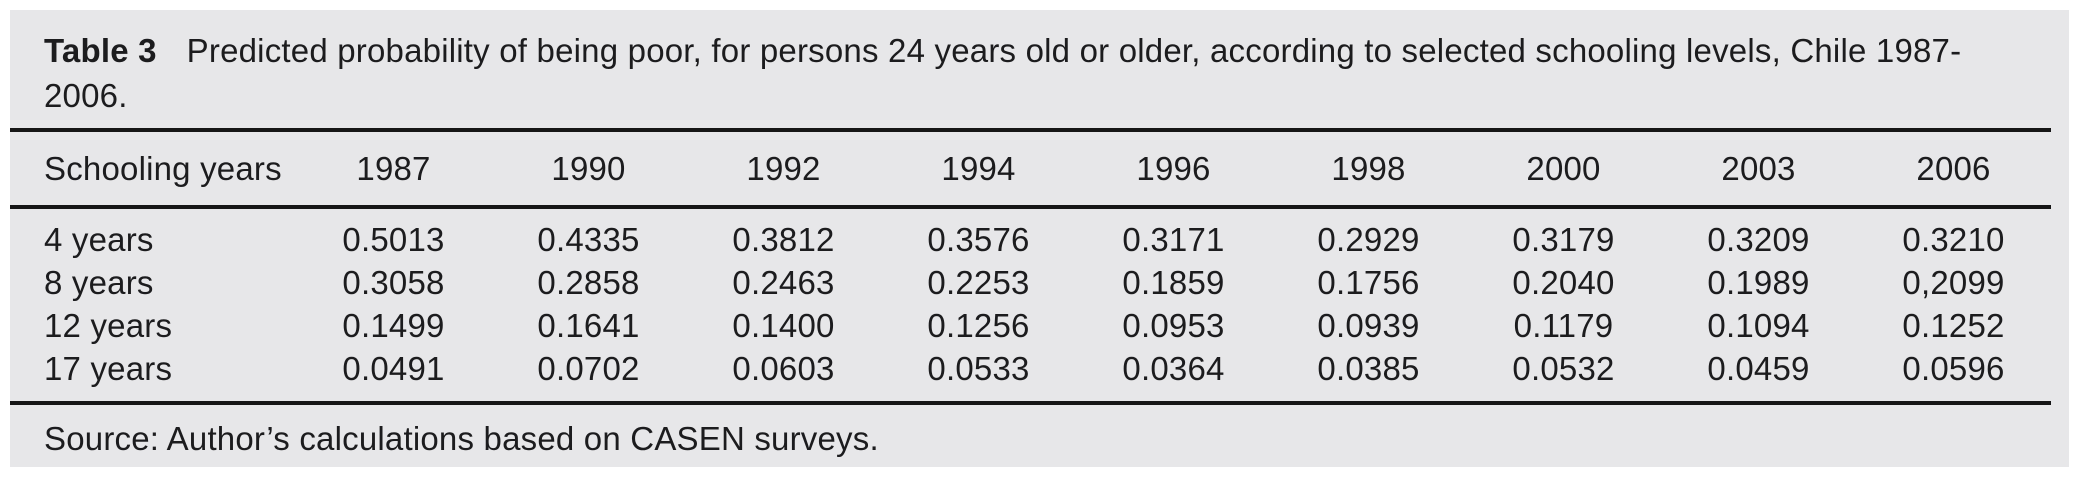 This screenshot has height=487, width=2079. Describe the element at coordinates (1368, 325) in the screenshot. I see `cell-value: 0.0939` at that location.